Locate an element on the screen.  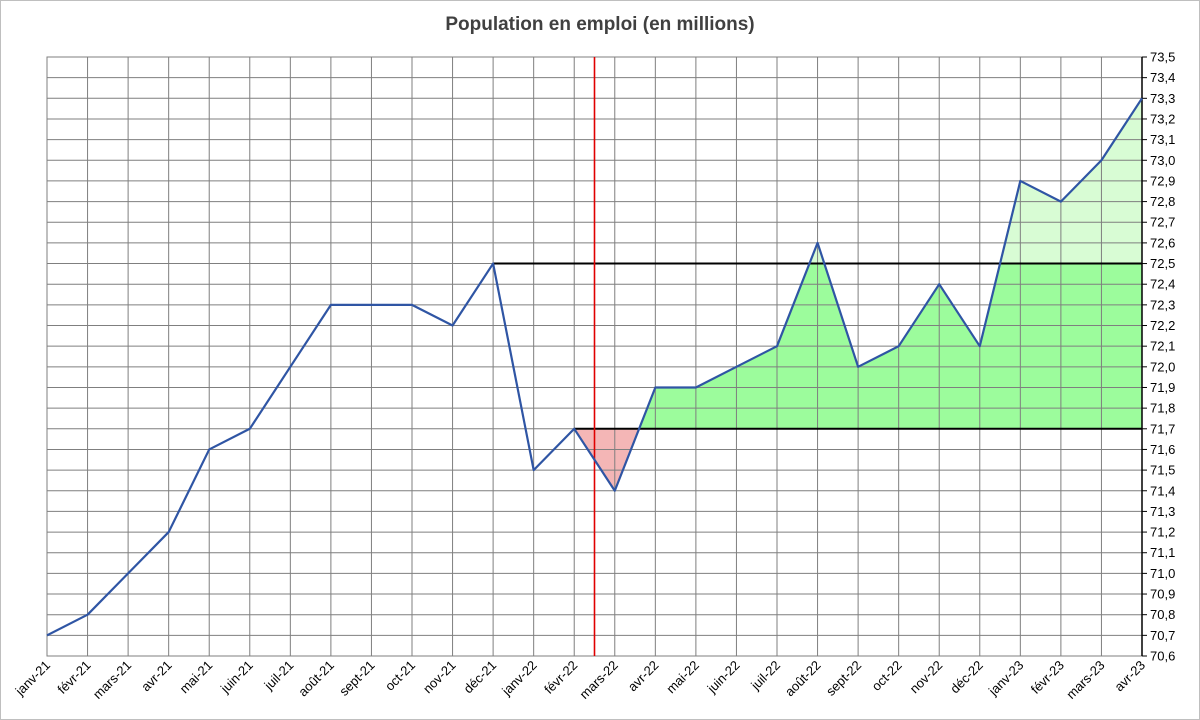
y-tick-label: 73,1 is located at coordinates (1162, 139).